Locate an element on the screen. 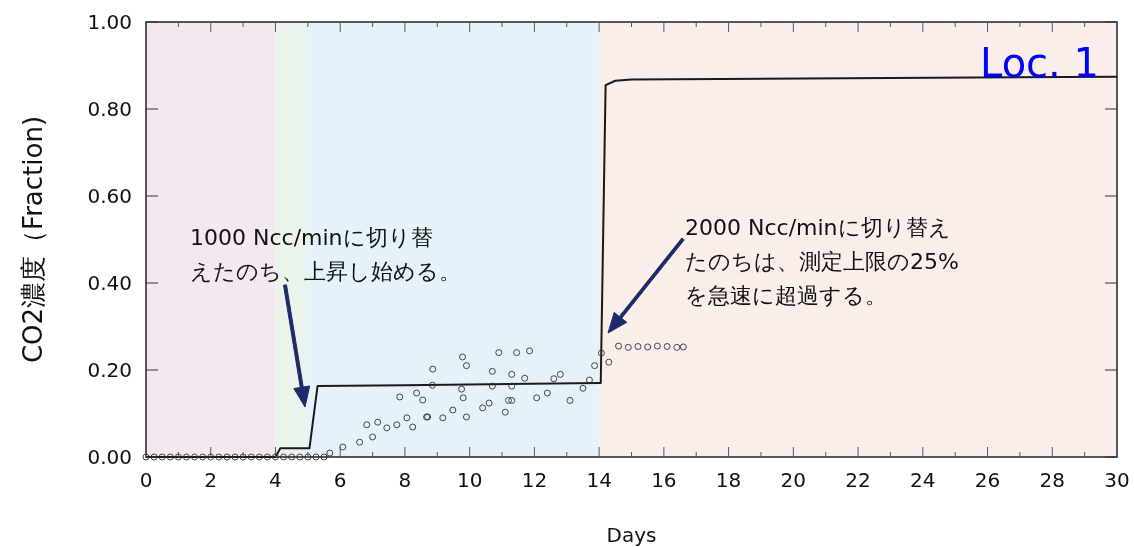  y-axis-title: CO2濃度（Fraction) is located at coordinates (33, 239).